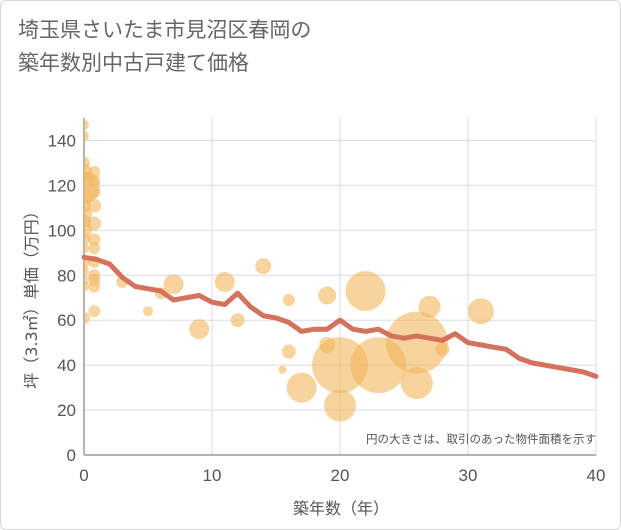 The width and height of the screenshot is (621, 530). I want to click on y-tick-label: 100, so click(62, 230).